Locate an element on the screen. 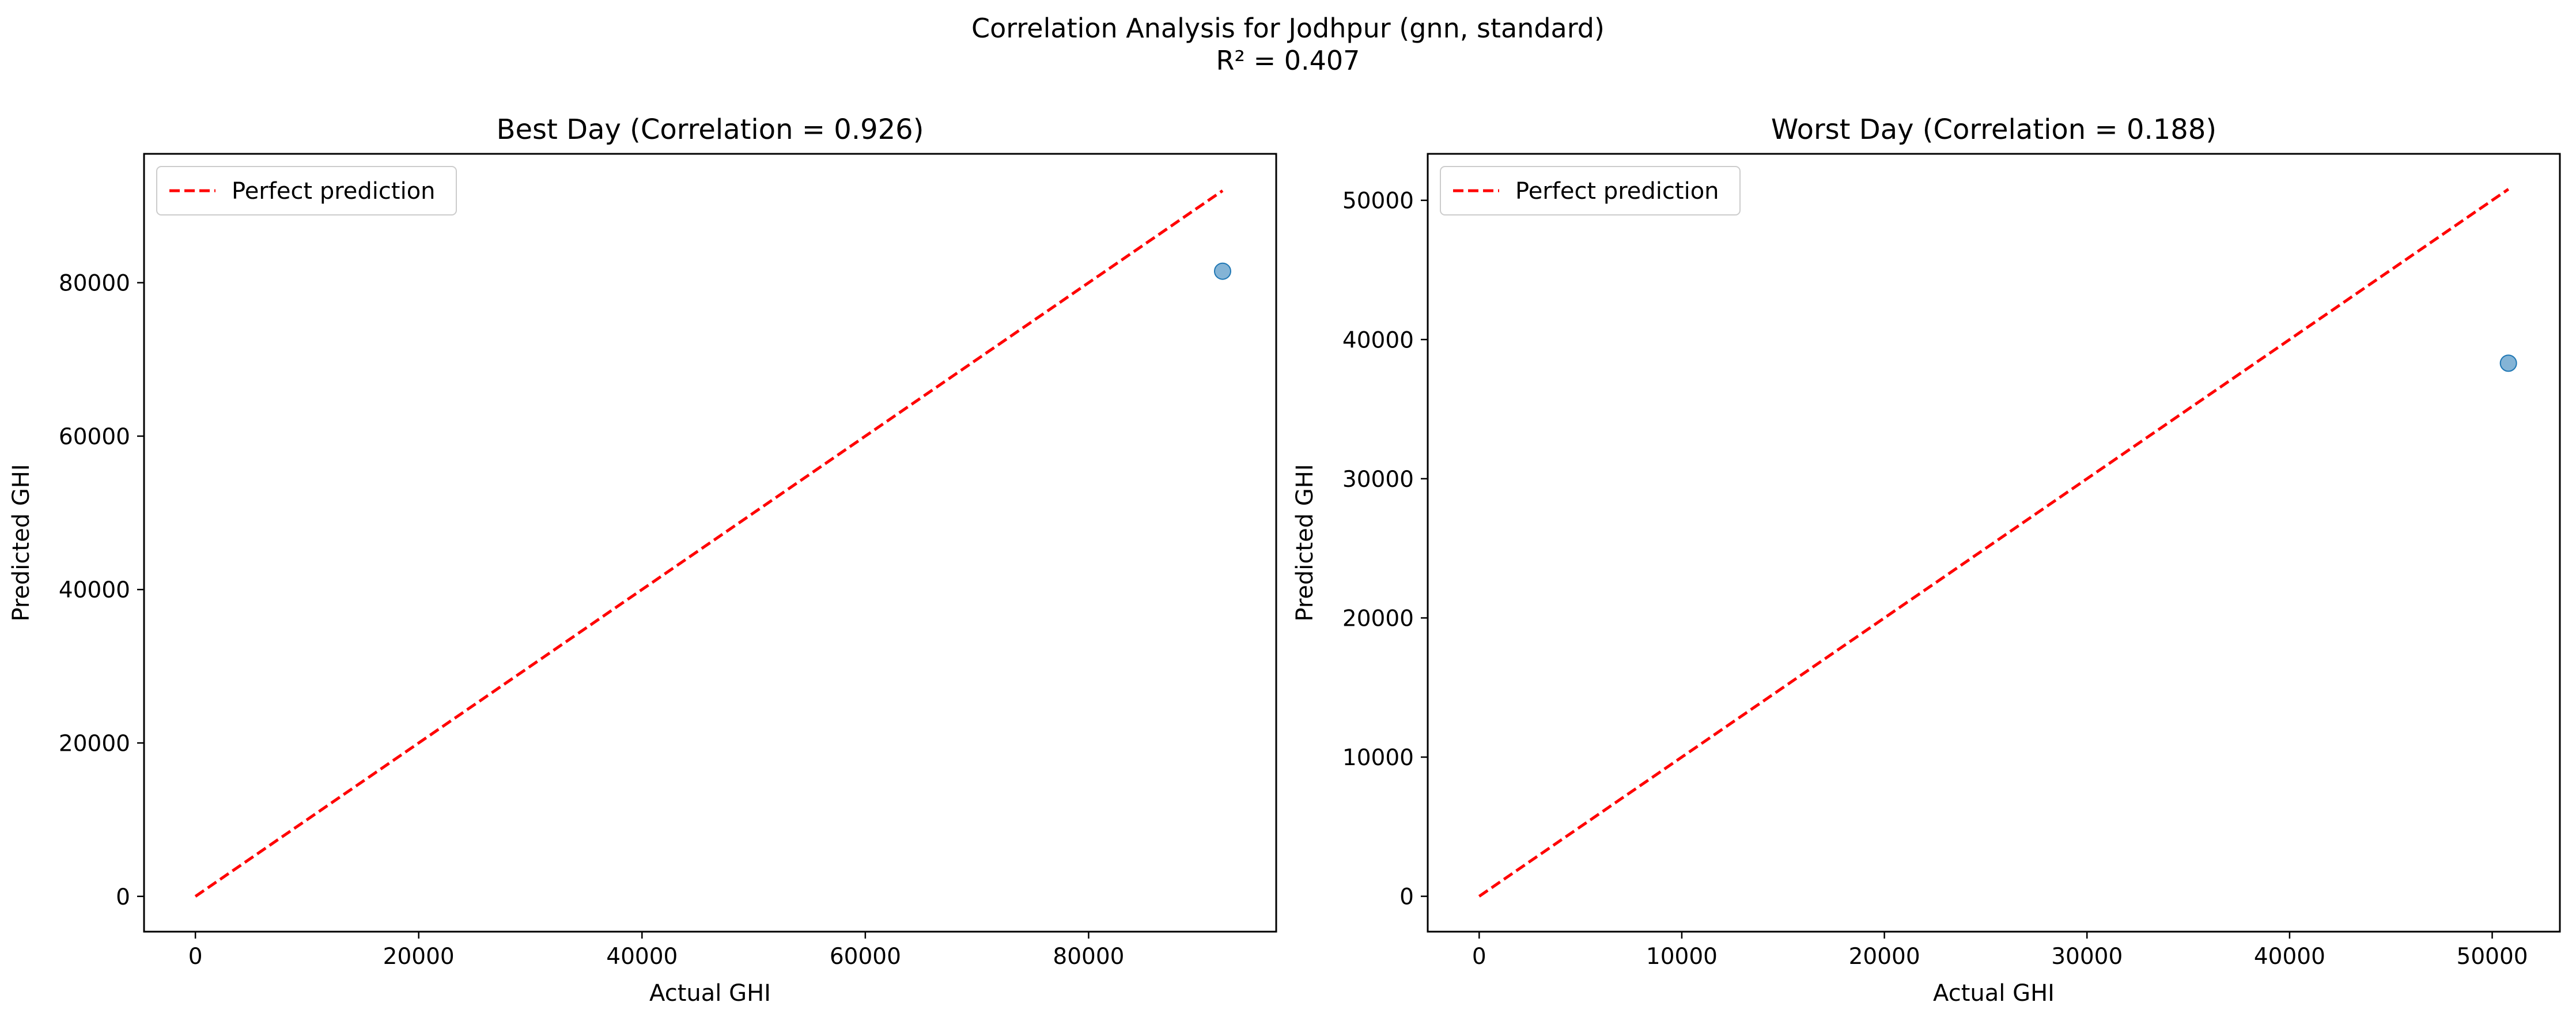  y-tick-label: 50000 is located at coordinates (1378, 201).